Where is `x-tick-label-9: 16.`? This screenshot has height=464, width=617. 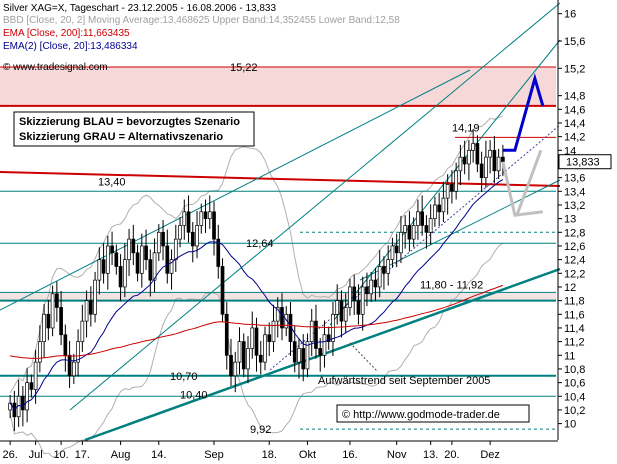 x-tick-label-9: 16. is located at coordinates (349, 455).